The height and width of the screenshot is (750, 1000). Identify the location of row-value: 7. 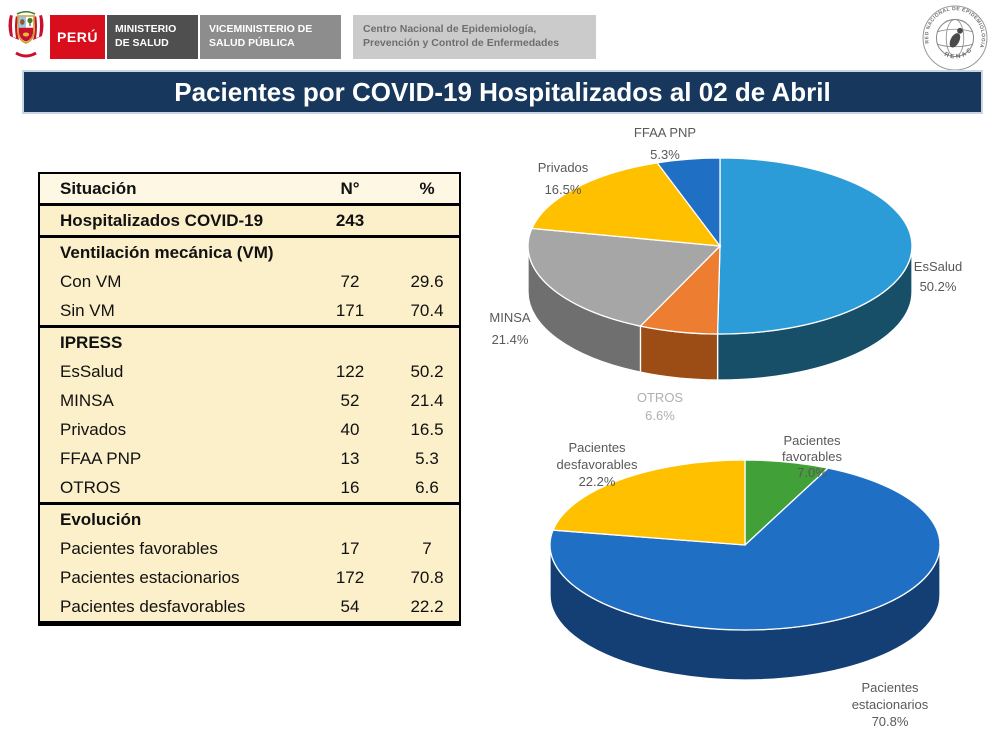
(427, 548).